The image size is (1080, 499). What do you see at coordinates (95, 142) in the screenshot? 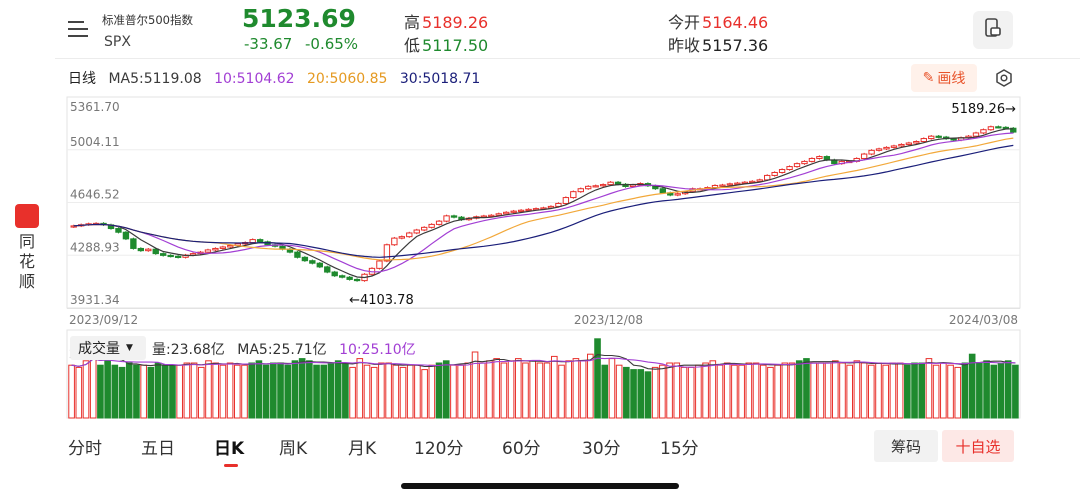
I see `y-tick-label: 5004.11` at bounding box center [95, 142].